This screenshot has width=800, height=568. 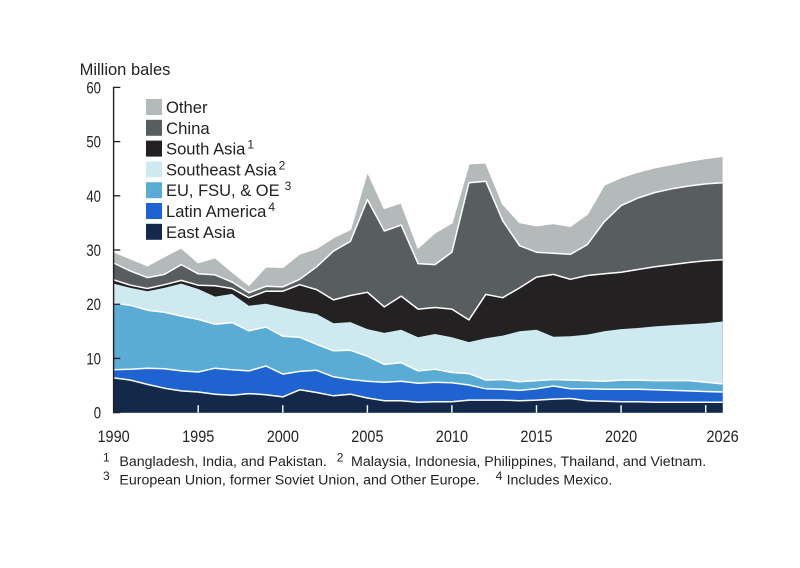 What do you see at coordinates (201, 232) in the screenshot?
I see `svg-text: East Asia` at bounding box center [201, 232].